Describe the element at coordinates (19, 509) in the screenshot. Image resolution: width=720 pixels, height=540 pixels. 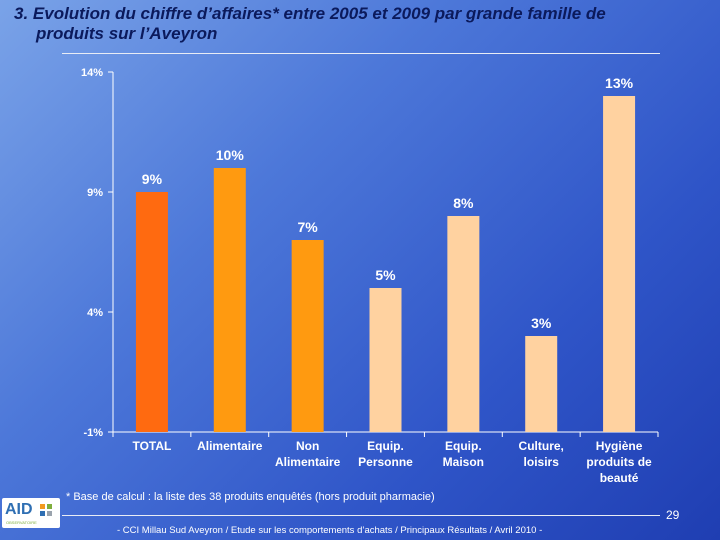
I see `logo-text: AID` at that location.